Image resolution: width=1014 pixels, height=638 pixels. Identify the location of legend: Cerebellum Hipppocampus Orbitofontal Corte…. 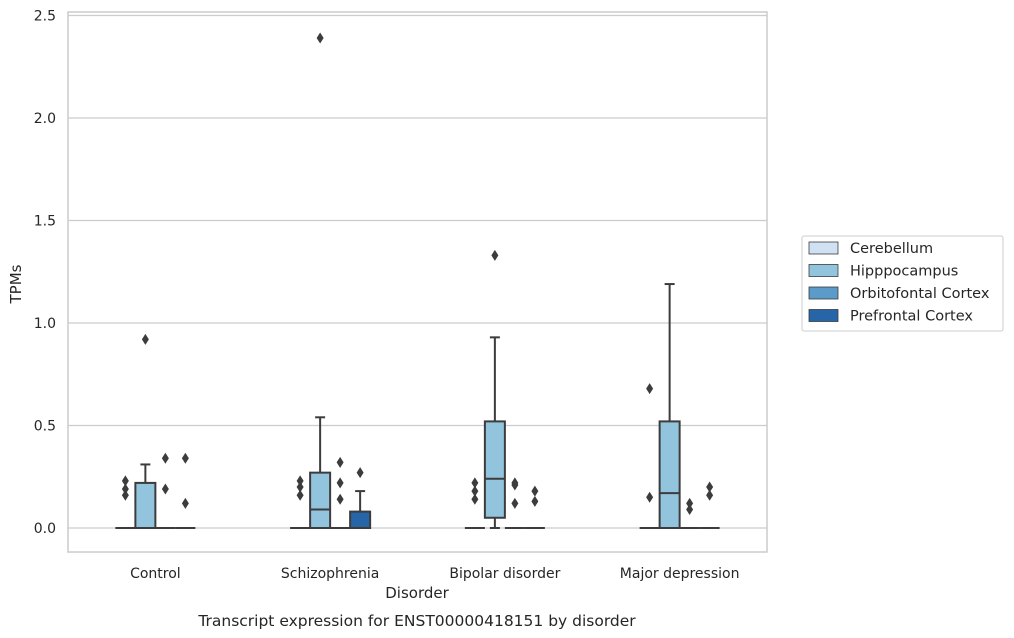
(902, 283).